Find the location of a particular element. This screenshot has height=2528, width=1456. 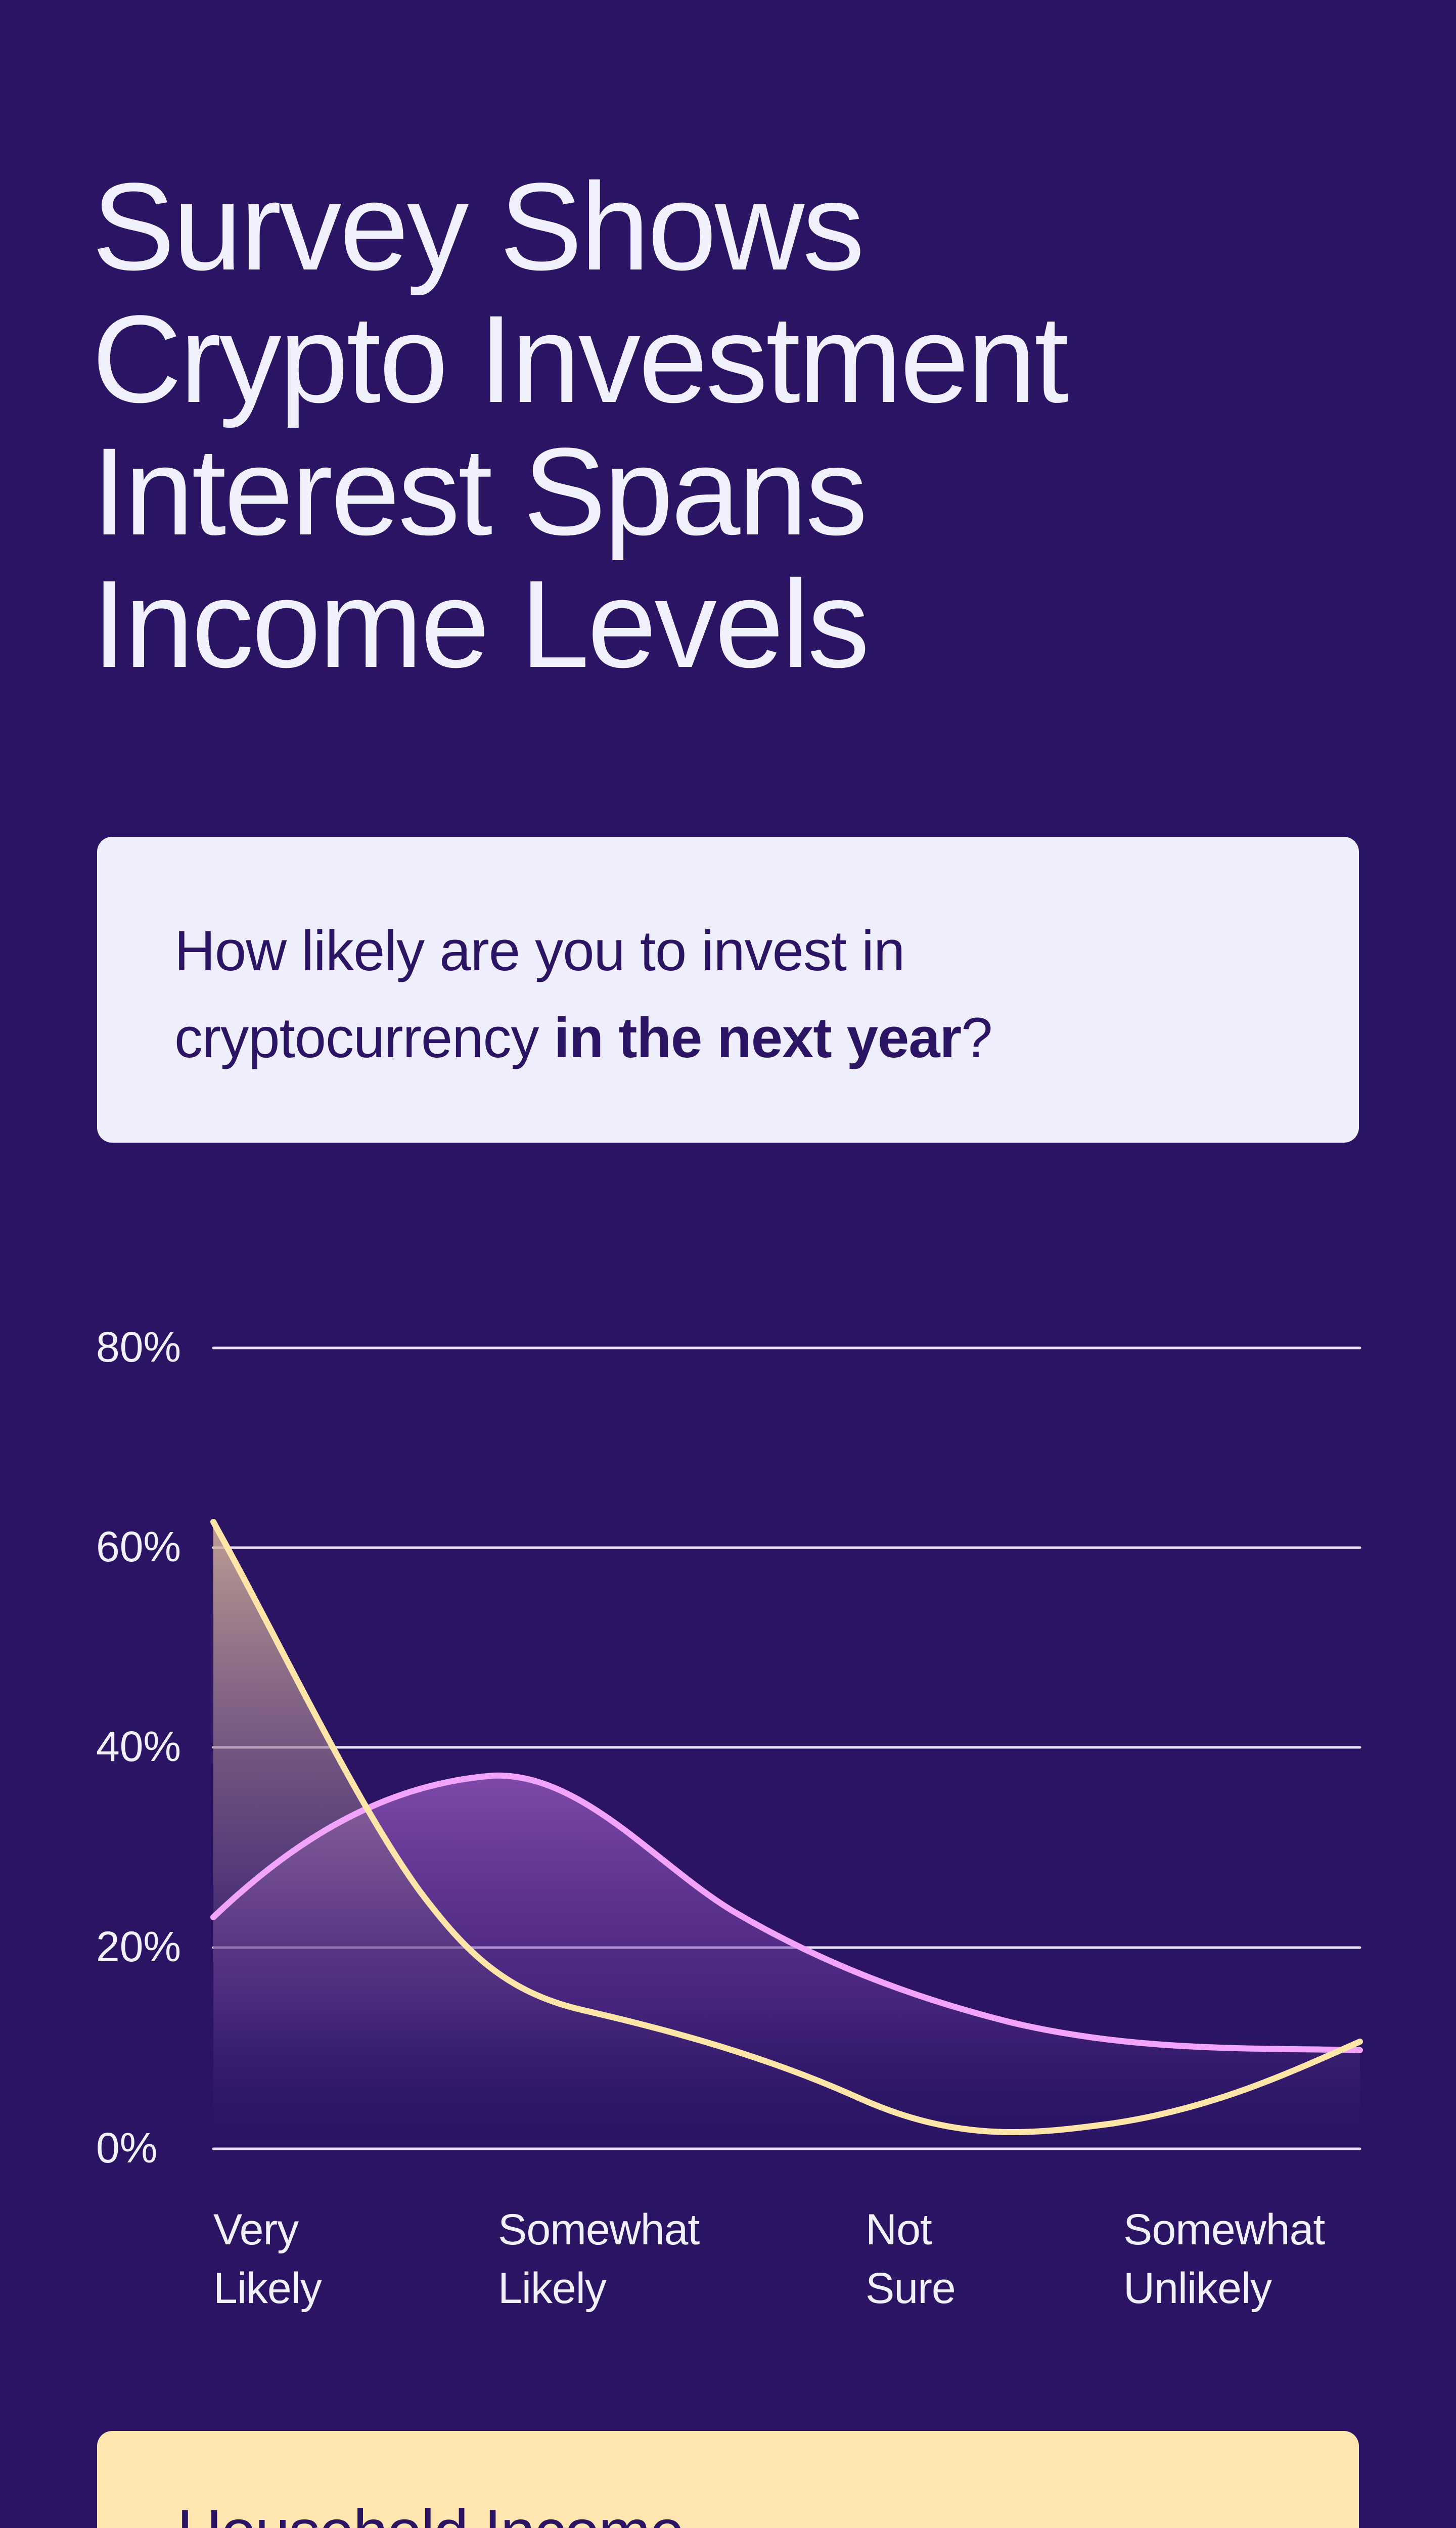

question-emphasis: in the next year is located at coordinates (758, 1038).